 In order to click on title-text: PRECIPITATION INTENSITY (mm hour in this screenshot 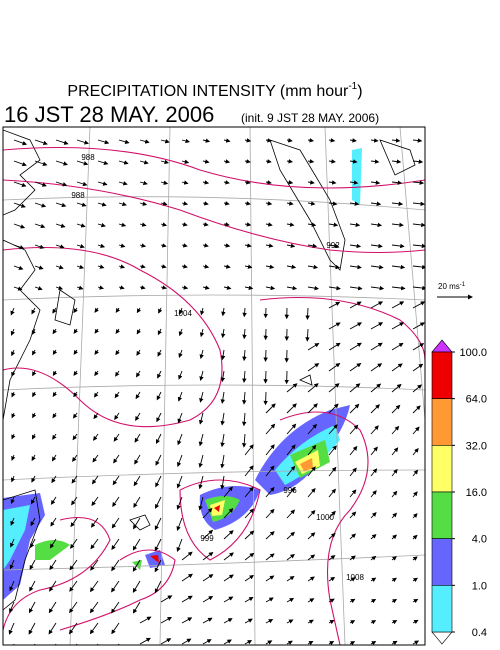, I will do `click(208, 91)`.